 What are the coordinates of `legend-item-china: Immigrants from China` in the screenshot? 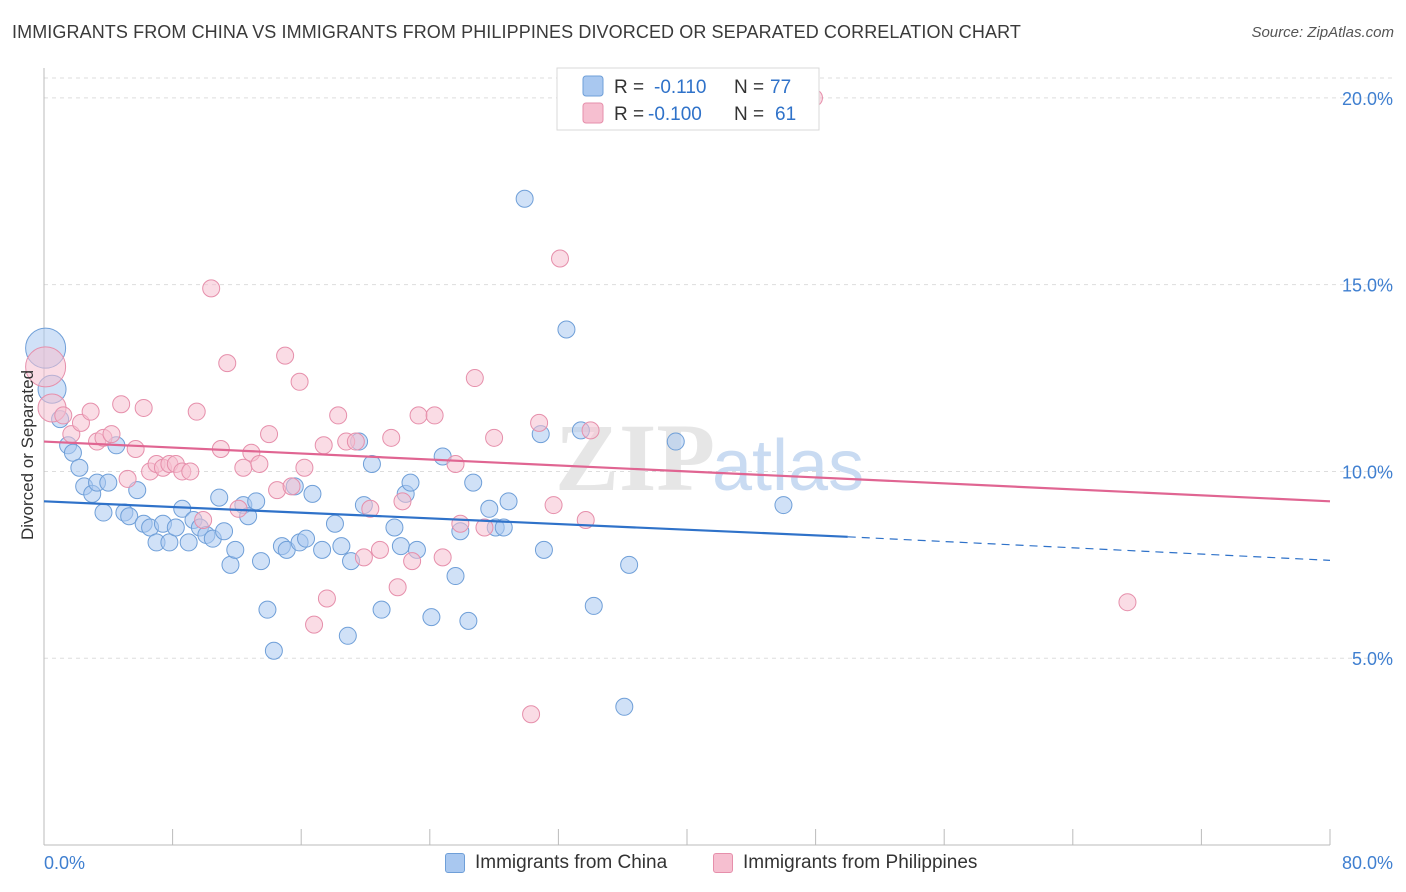 It's located at (556, 863).